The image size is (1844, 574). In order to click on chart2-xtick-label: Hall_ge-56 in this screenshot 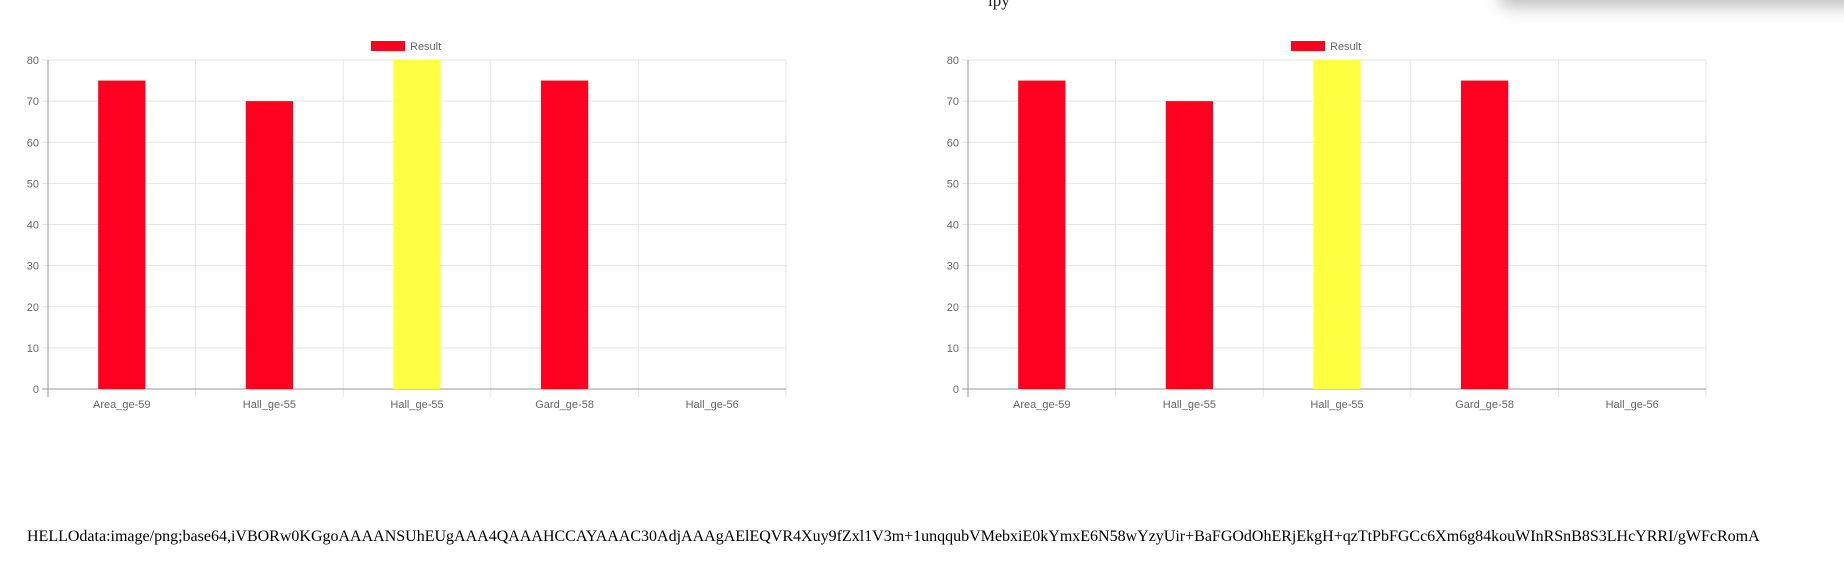, I will do `click(1632, 405)`.